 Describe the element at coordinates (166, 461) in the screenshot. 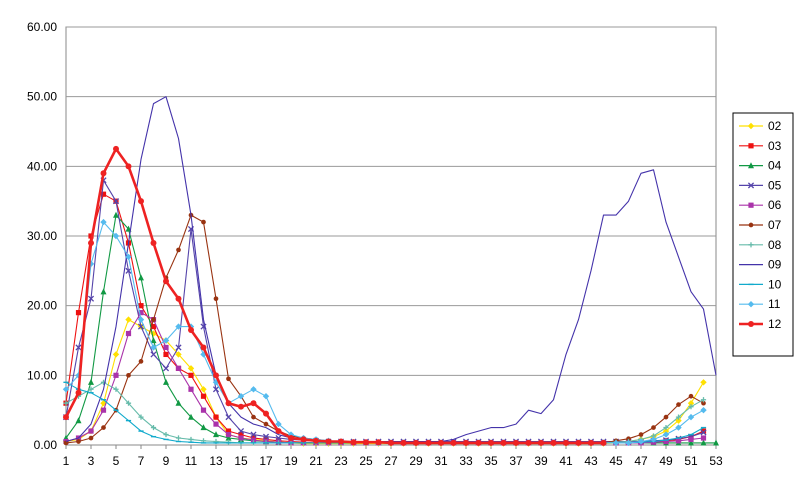

I see `x-tick-label: 9` at that location.